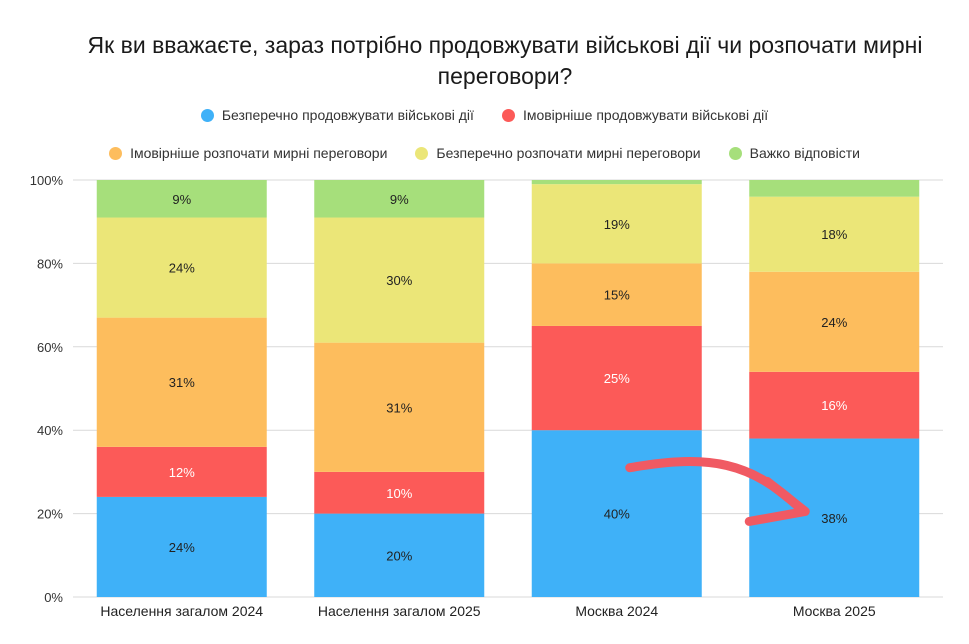 The image size is (969, 644). I want to click on legend-label: Імовірніше розпочати мирні переговори, so click(259, 153).